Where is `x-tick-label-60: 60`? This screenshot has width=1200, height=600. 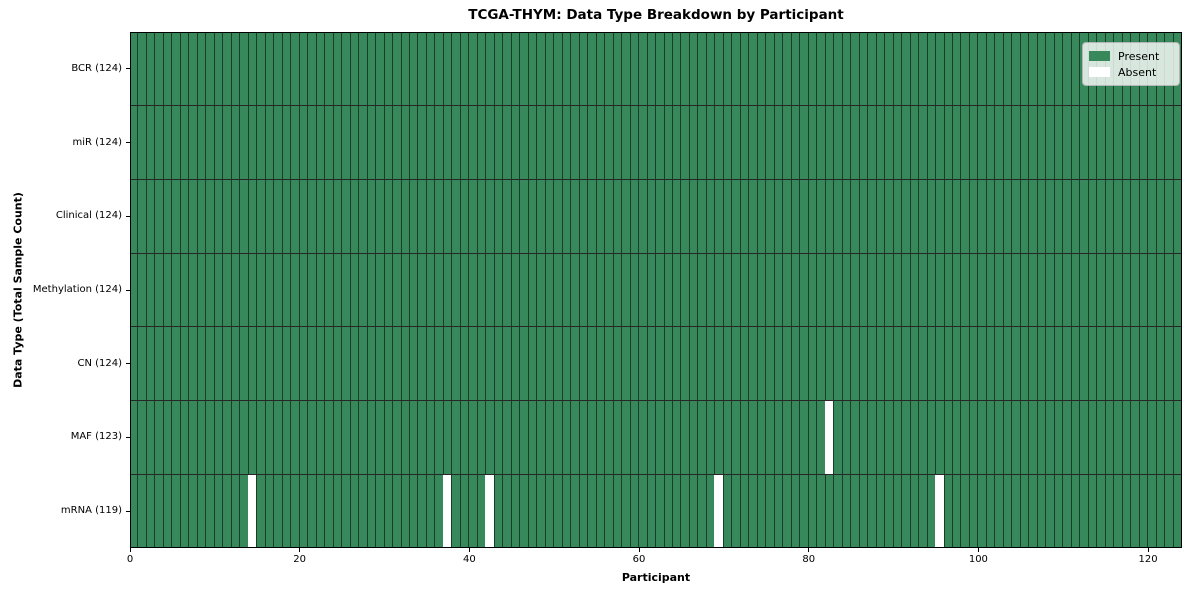 x-tick-label-60: 60 is located at coordinates (639, 559).